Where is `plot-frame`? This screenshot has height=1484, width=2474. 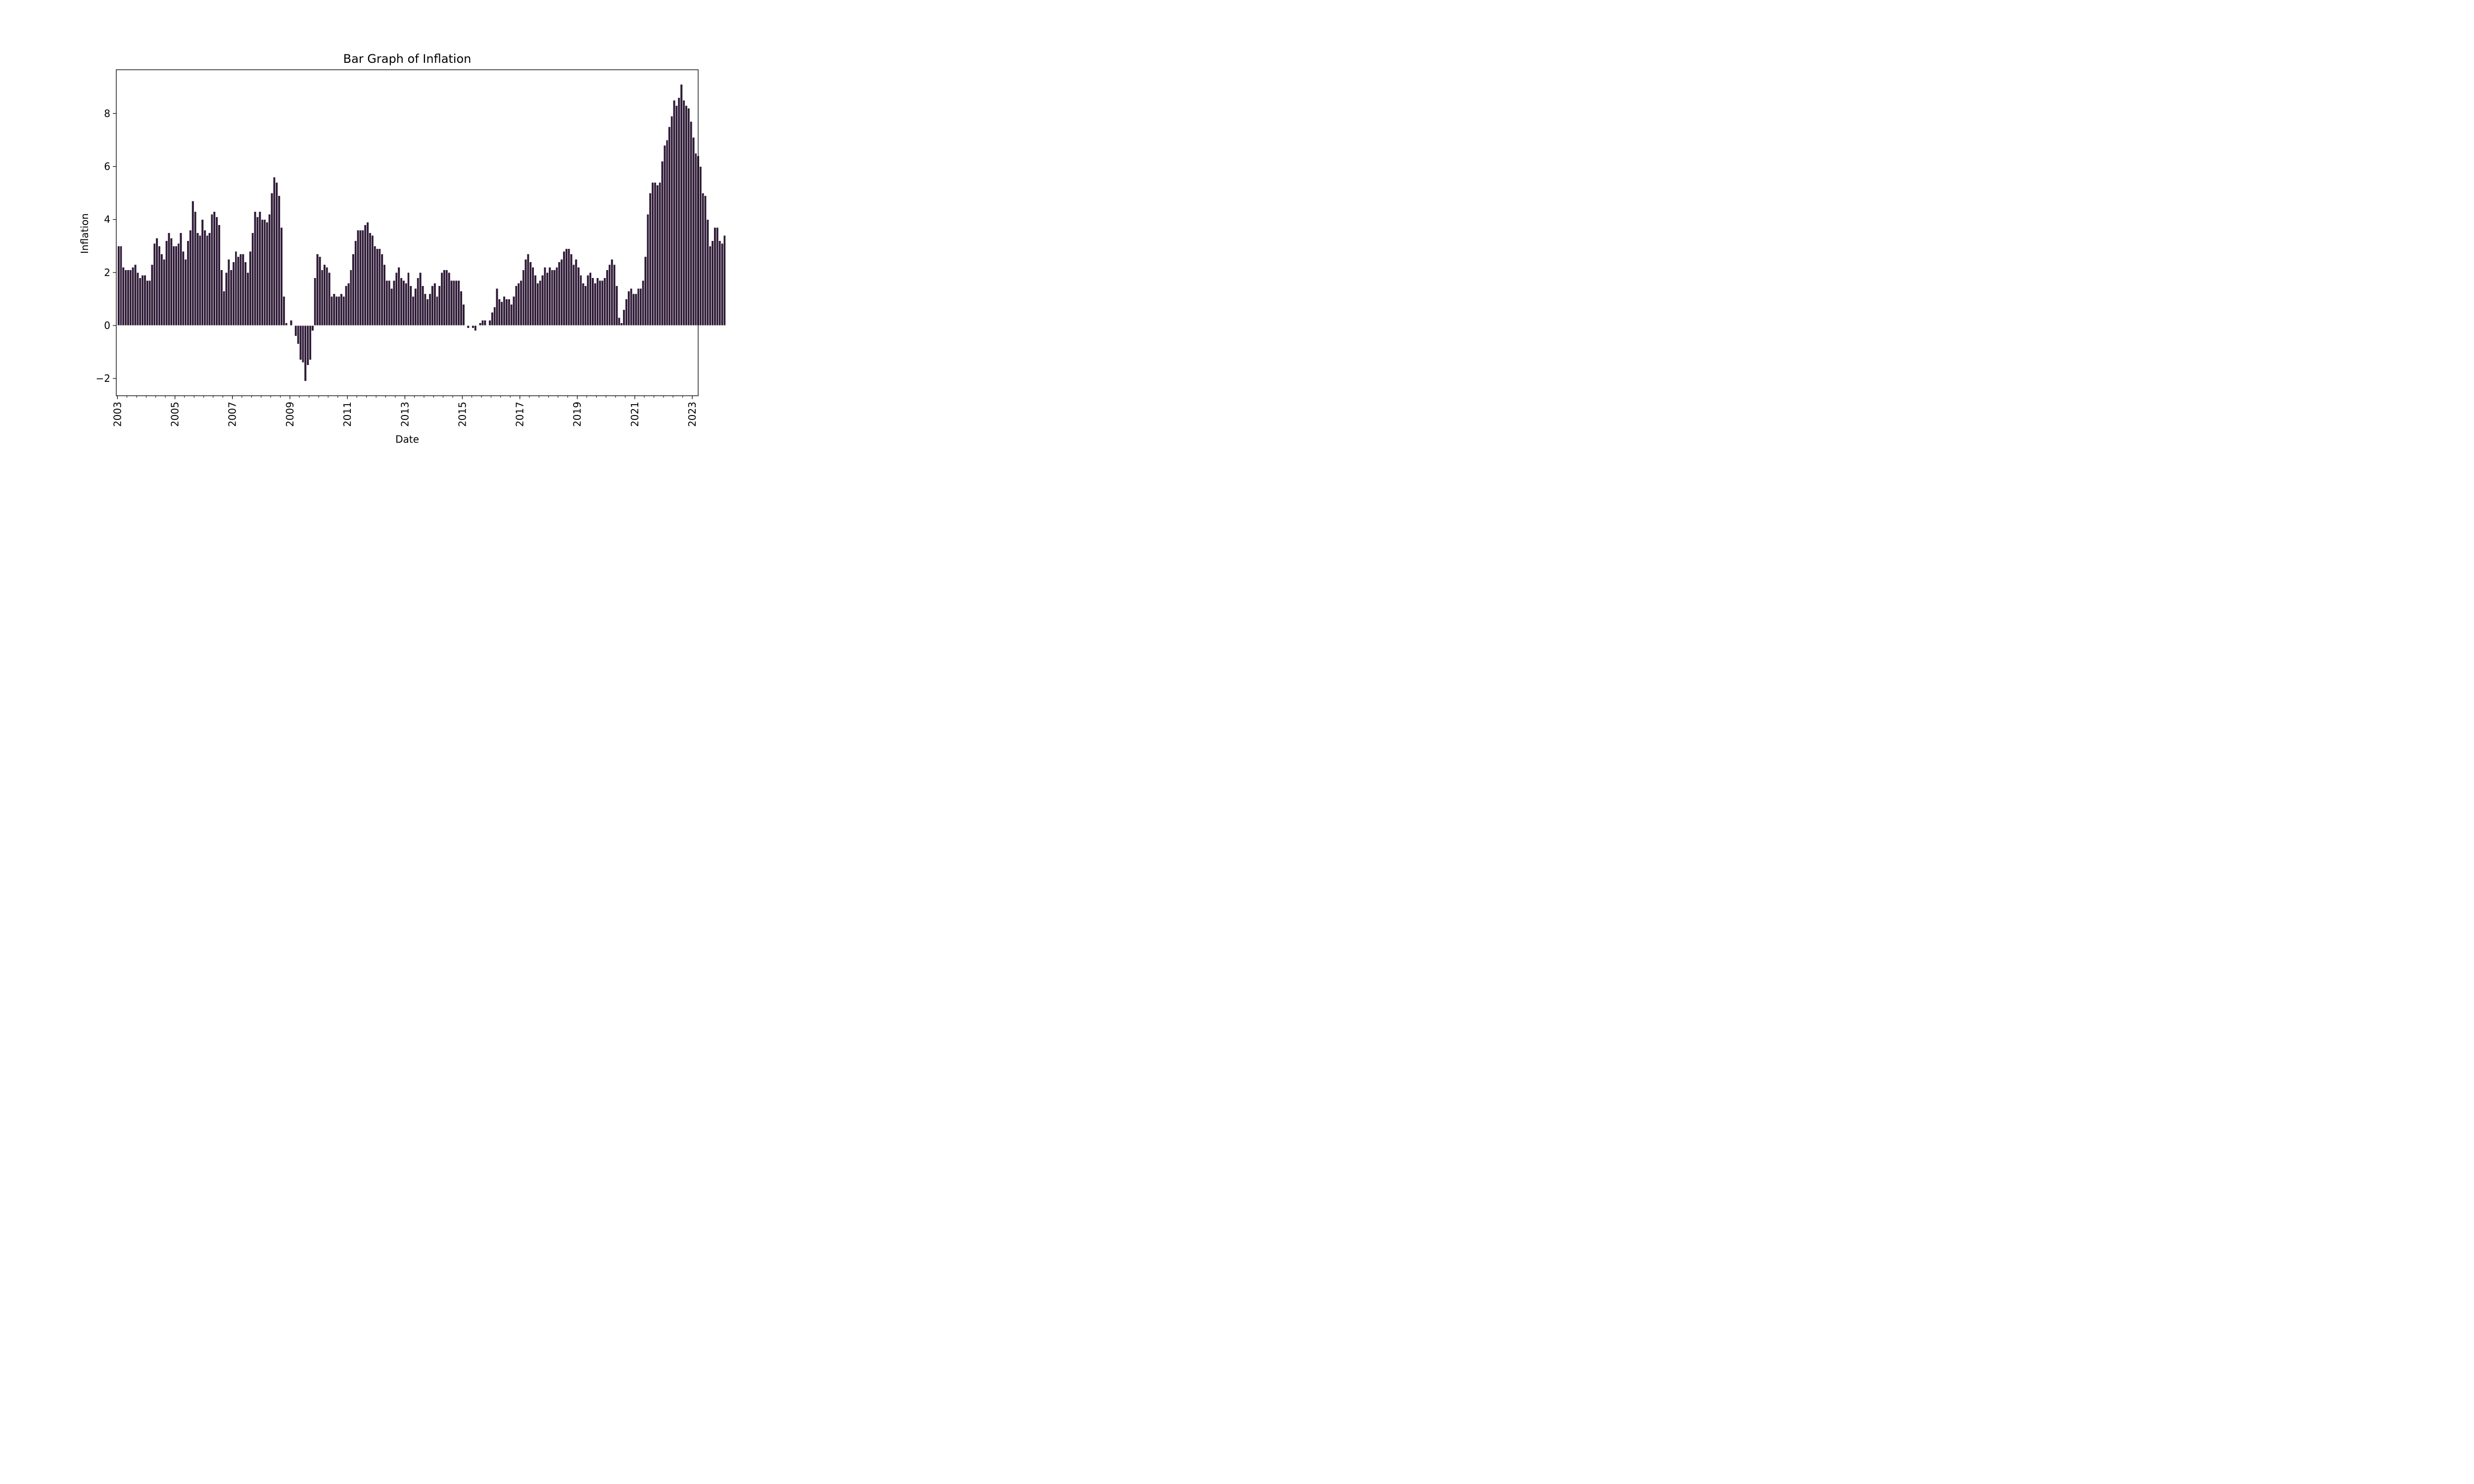
plot-frame is located at coordinates (408, 232).